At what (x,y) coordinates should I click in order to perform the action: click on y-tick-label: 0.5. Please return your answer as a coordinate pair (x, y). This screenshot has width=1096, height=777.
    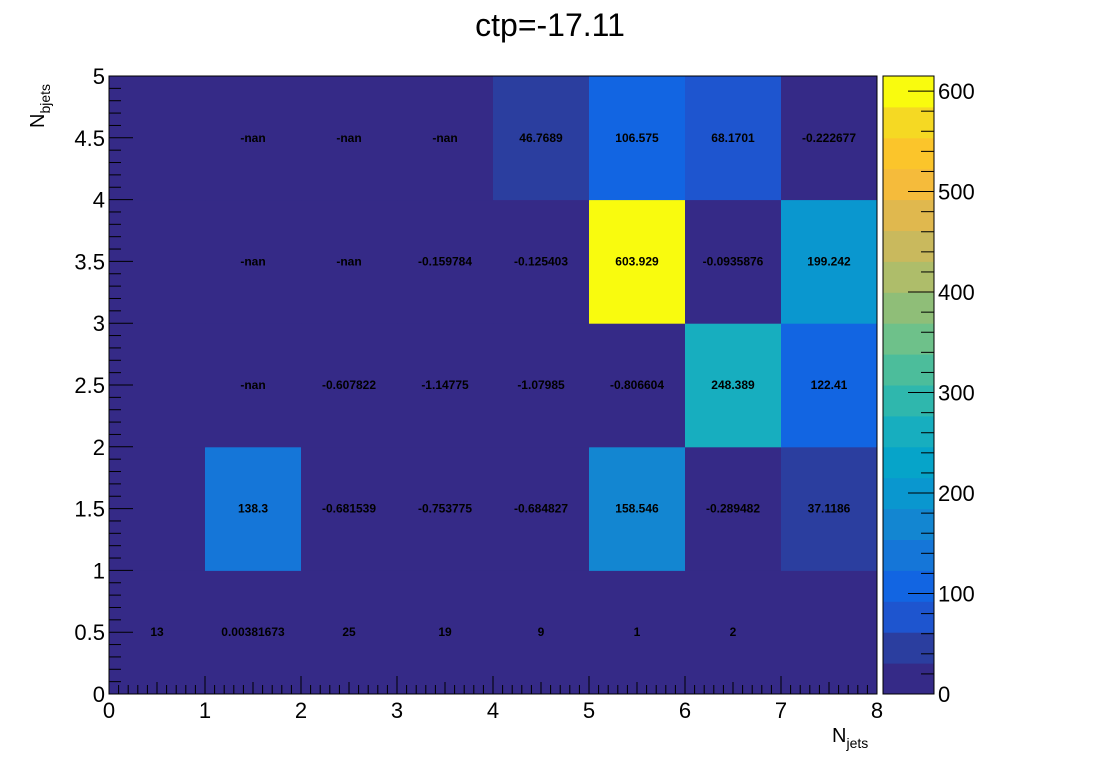
    Looking at the image, I should click on (89, 632).